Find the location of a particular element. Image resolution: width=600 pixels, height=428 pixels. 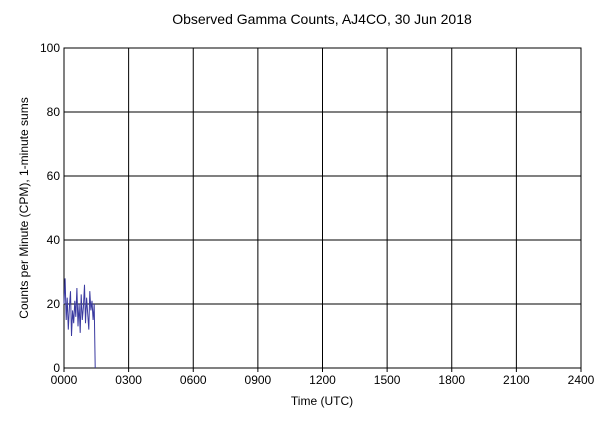

x-tick-label: 0900 is located at coordinates (258, 380).